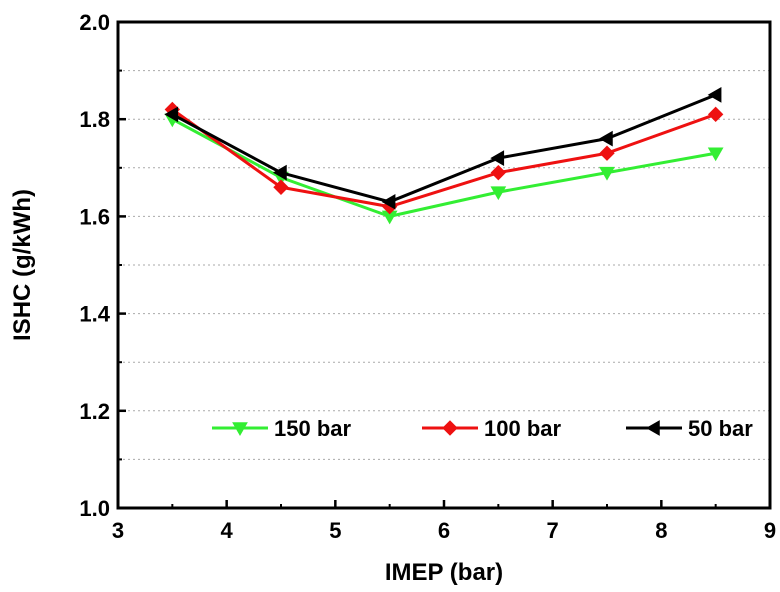 The height and width of the screenshot is (592, 780). I want to click on y-tick-label: 1.4, so click(94, 314).